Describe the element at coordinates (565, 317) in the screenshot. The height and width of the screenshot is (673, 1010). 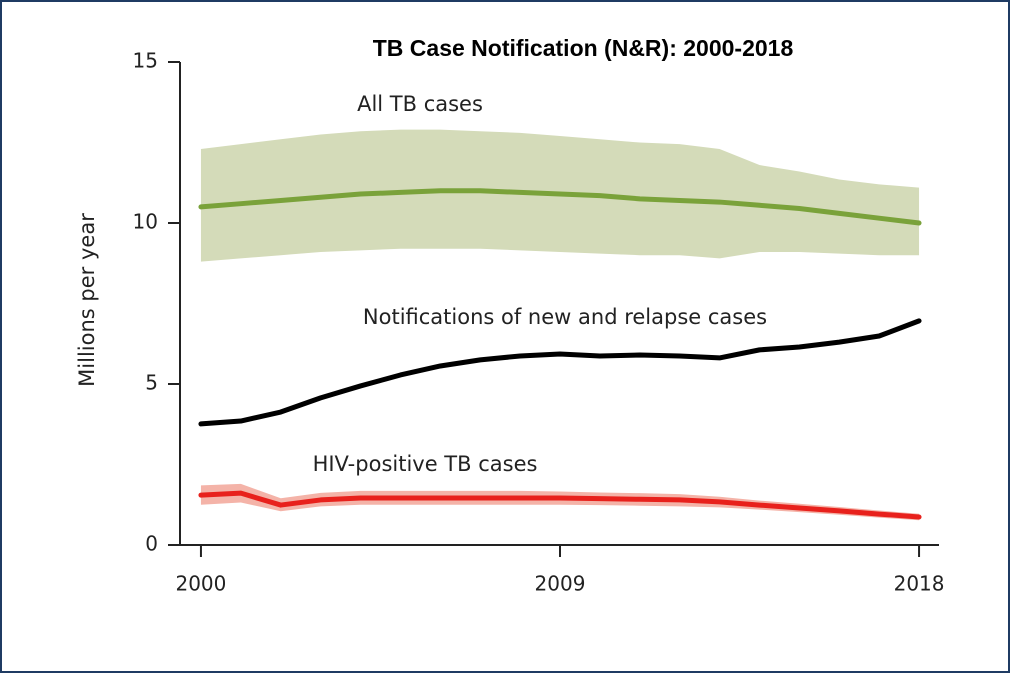
I see `series-label: Notifications of new and relapse cases` at that location.